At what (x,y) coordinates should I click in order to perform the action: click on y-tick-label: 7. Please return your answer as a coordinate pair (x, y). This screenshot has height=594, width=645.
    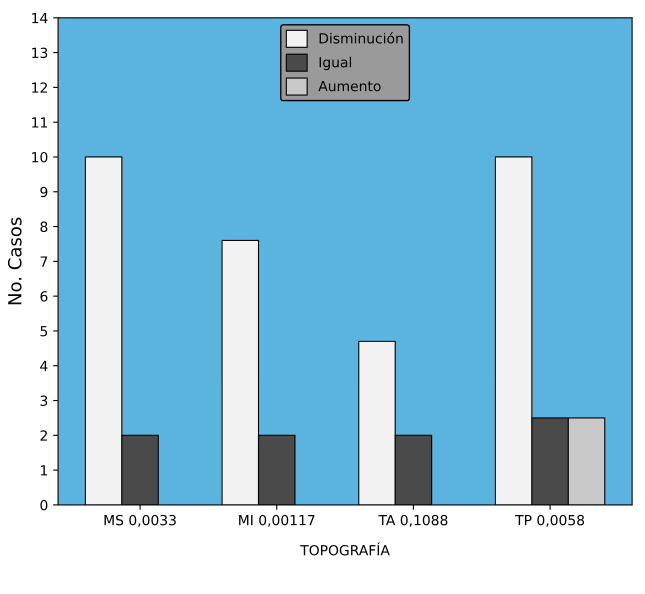
    Looking at the image, I should click on (44, 261).